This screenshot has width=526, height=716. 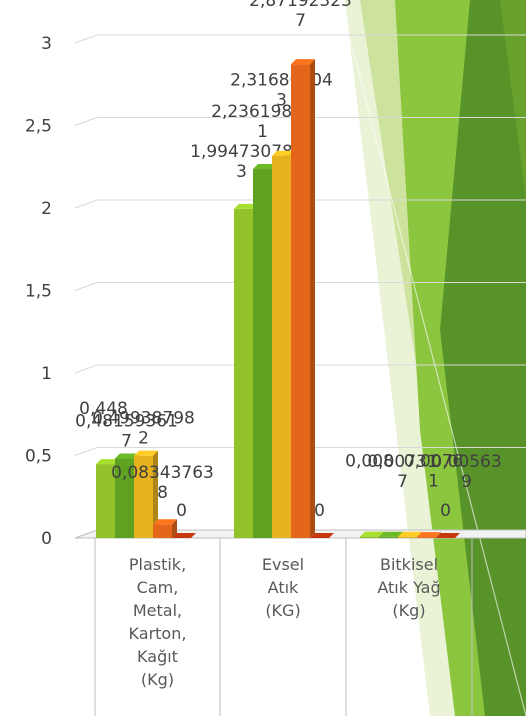 I want to click on data-label: 1,99473078 3, so click(x=241, y=162).